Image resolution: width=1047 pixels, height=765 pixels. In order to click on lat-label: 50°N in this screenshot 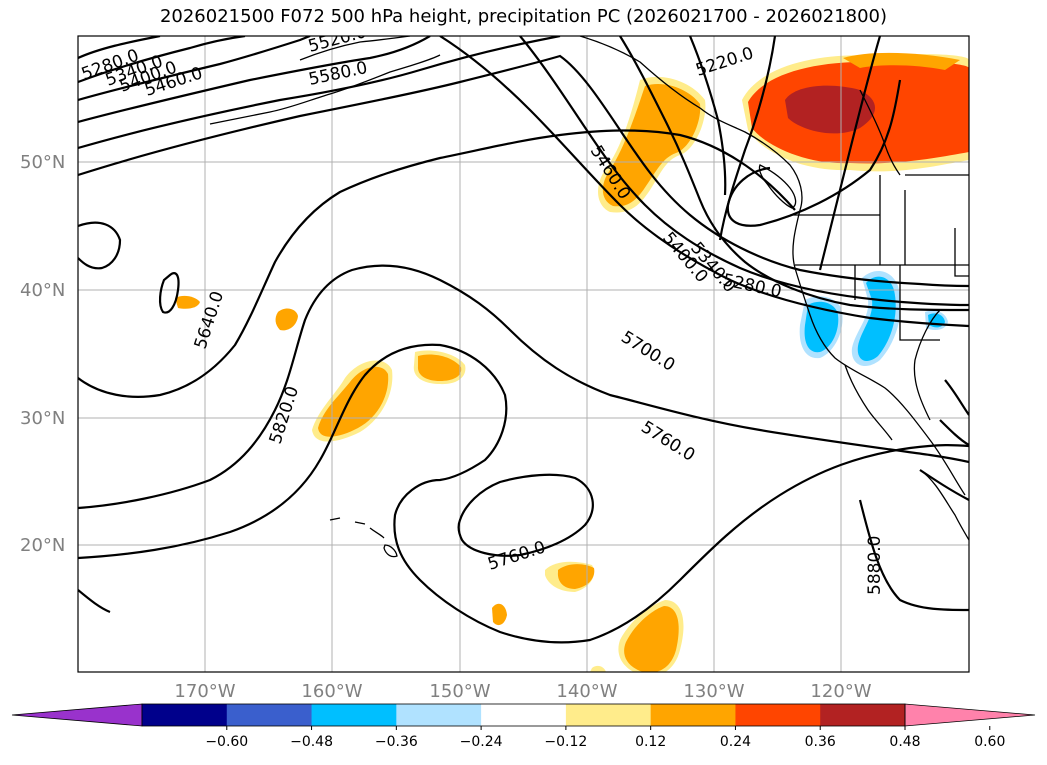, I will do `click(42, 162)`.